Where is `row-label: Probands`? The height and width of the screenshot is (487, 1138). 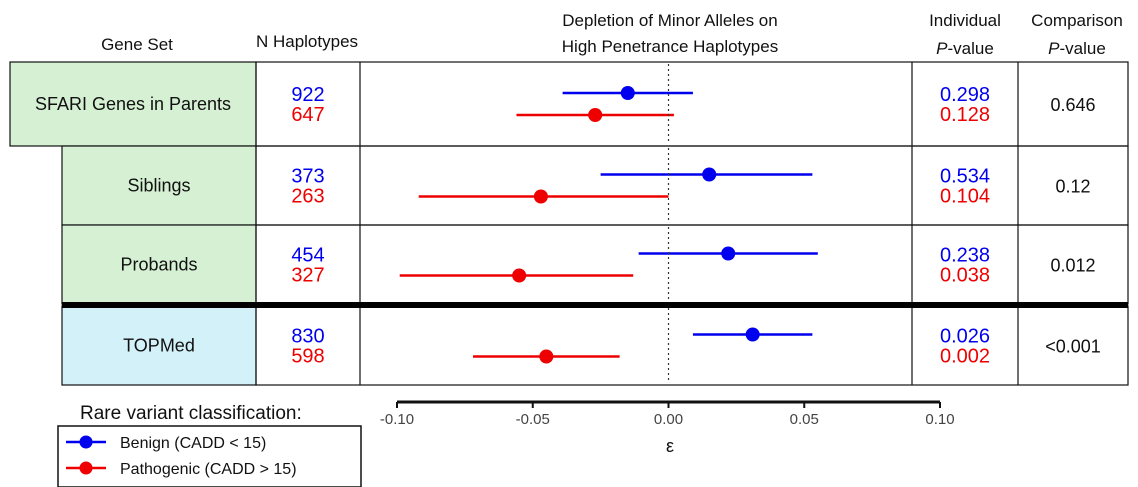
row-label: Probands is located at coordinates (158, 265).